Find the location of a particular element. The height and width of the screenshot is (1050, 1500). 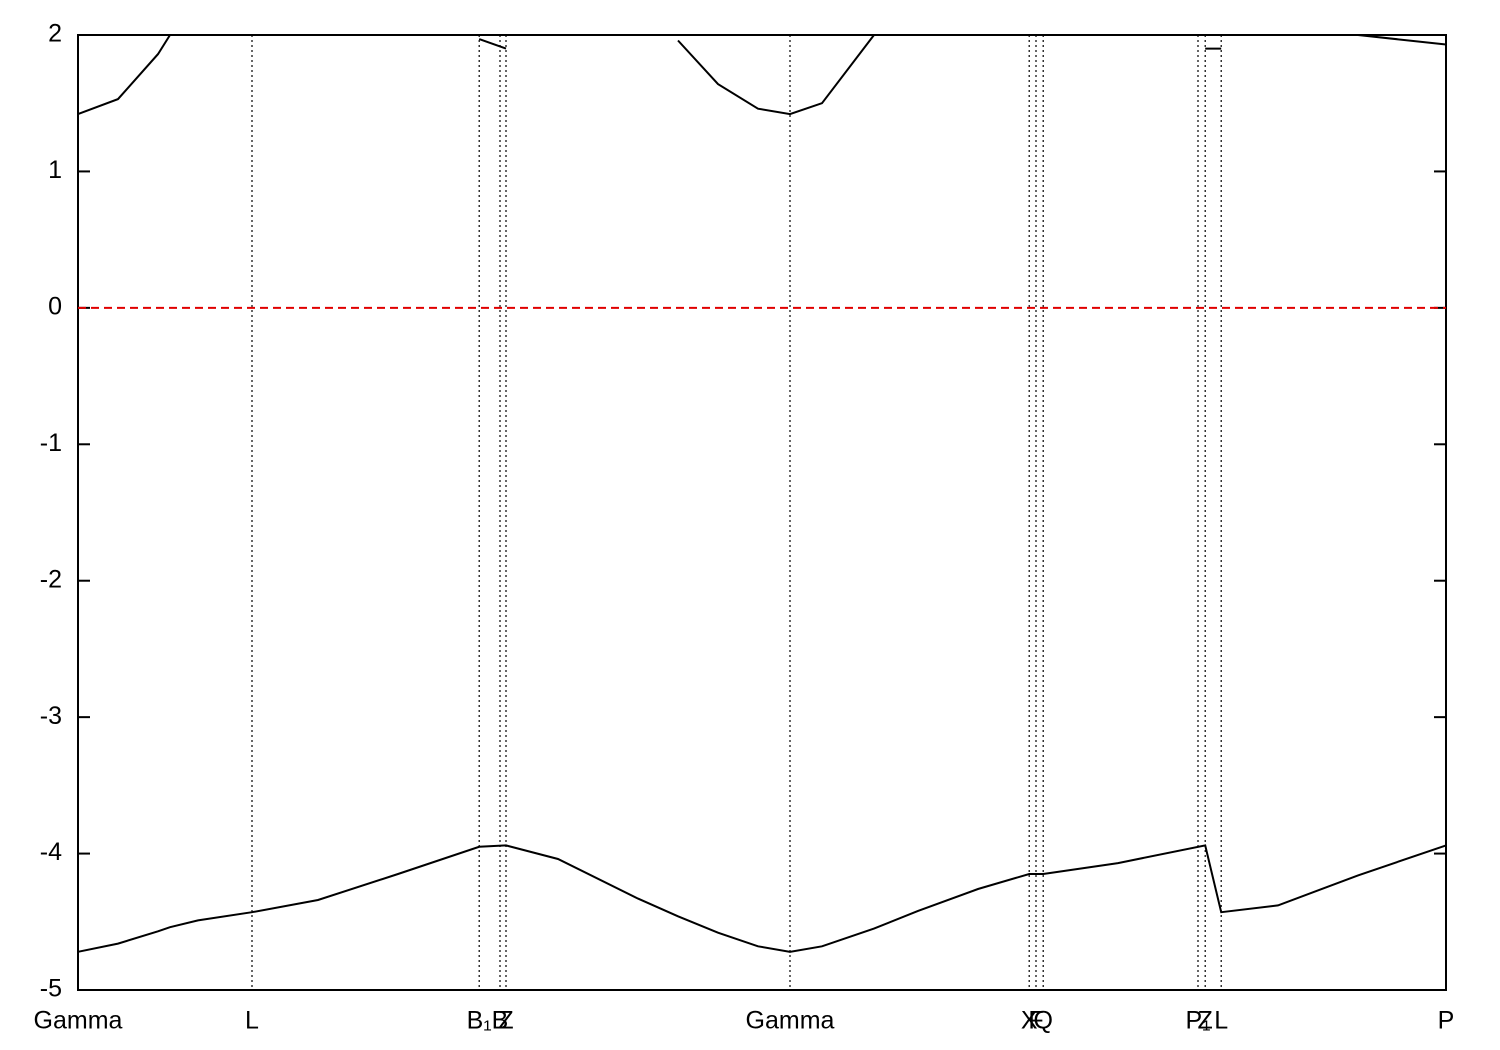

x-tick-label: P₁ is located at coordinates (1197, 1021).